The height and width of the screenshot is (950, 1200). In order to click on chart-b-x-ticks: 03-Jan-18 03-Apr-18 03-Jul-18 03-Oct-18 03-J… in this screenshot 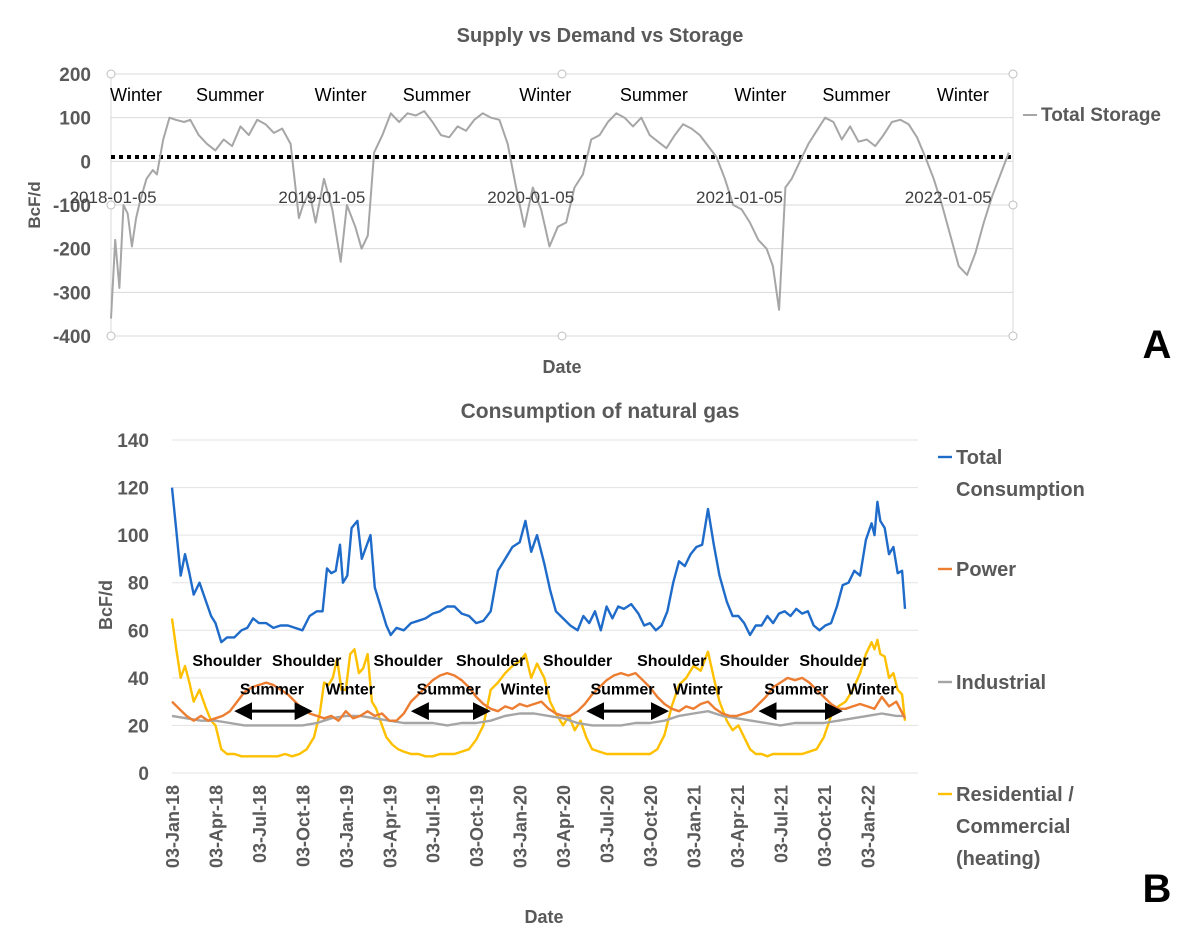, I will do `click(520, 826)`.